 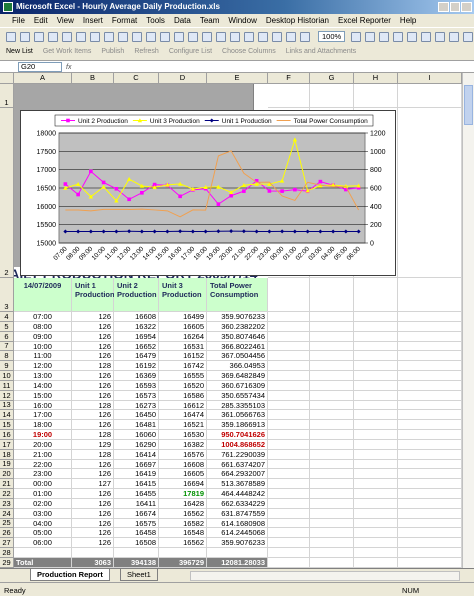 I want to click on data-cell: 16562, so click(x=183, y=543).